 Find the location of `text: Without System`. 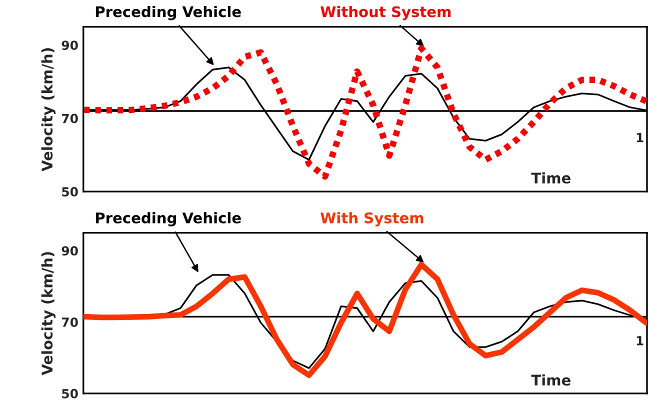

text: Without System is located at coordinates (385, 13).